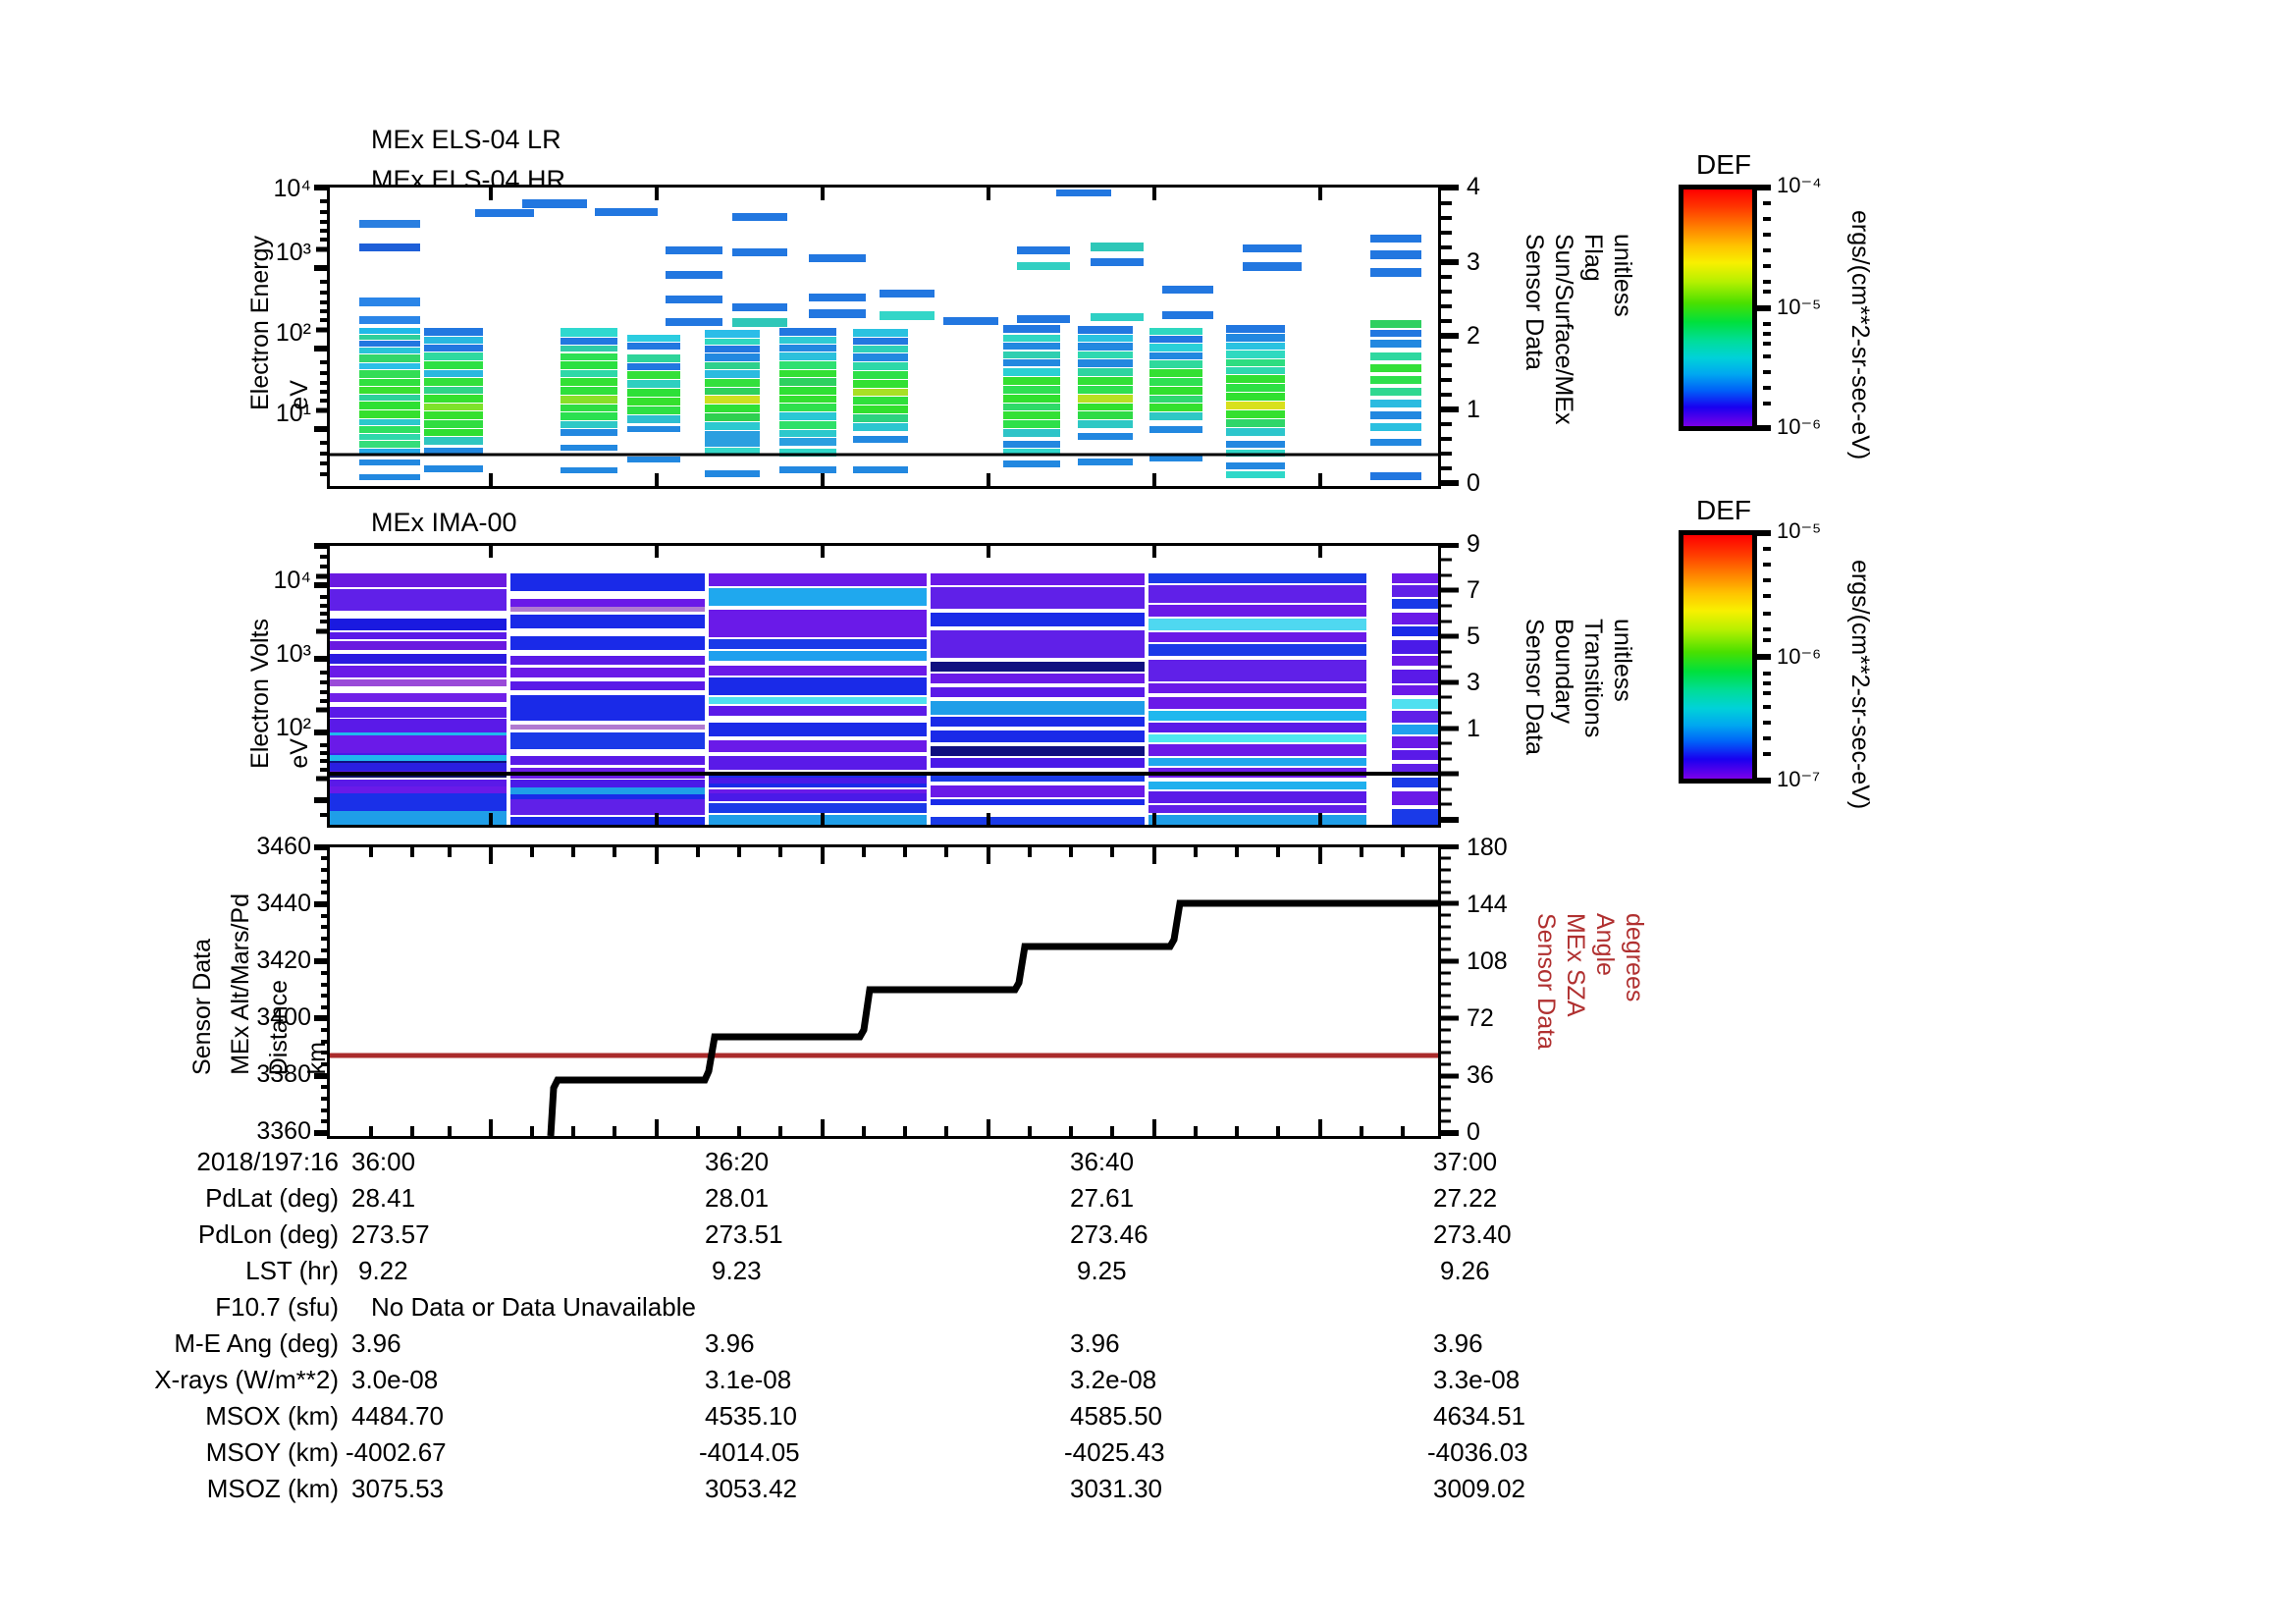 Image resolution: width=2296 pixels, height=1623 pixels. I want to click on row-2-col-0: 273.57, so click(390, 1234).